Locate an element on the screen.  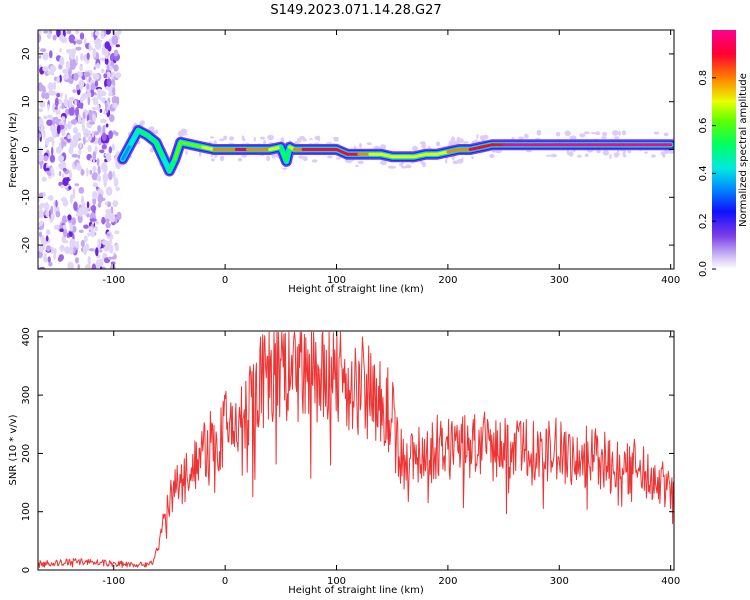
spectrogram-ylabel: Frequency (Hz) is located at coordinates (13, 150).